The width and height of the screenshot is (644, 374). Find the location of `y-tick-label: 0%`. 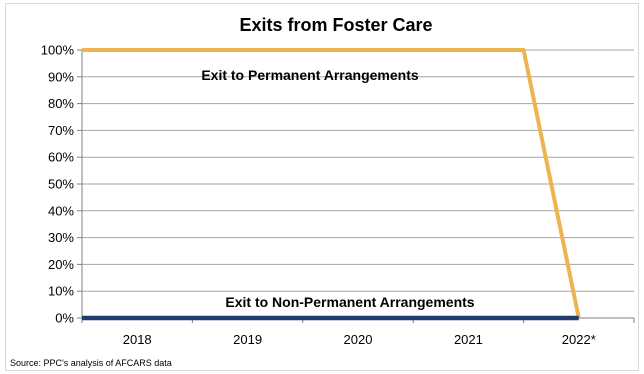

y-tick-label: 0% is located at coordinates (64, 318).